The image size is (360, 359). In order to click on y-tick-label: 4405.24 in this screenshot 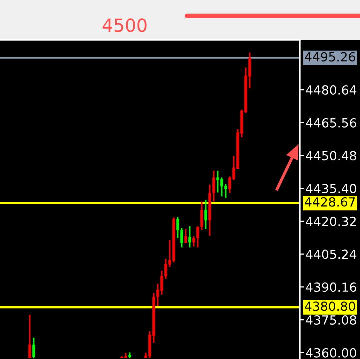, I will do `click(331, 255)`.